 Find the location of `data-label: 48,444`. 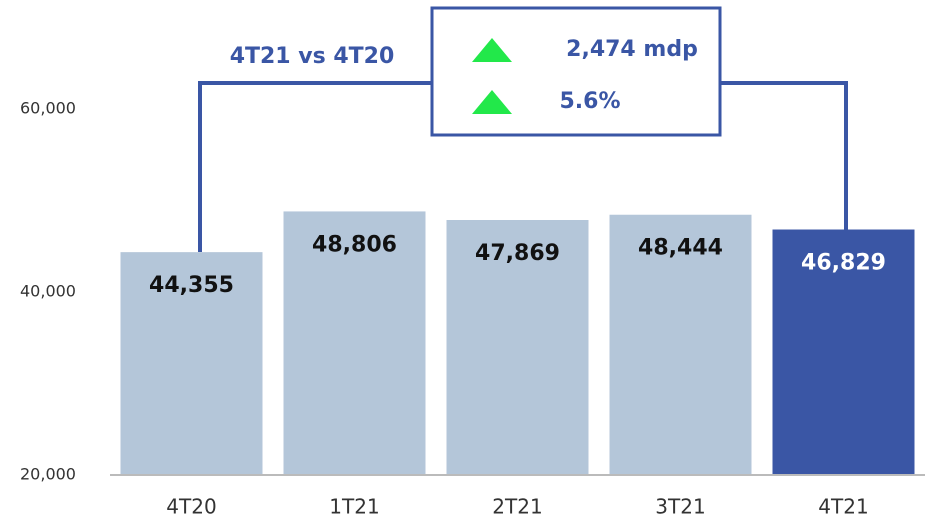

data-label: 48,444 is located at coordinates (680, 248).